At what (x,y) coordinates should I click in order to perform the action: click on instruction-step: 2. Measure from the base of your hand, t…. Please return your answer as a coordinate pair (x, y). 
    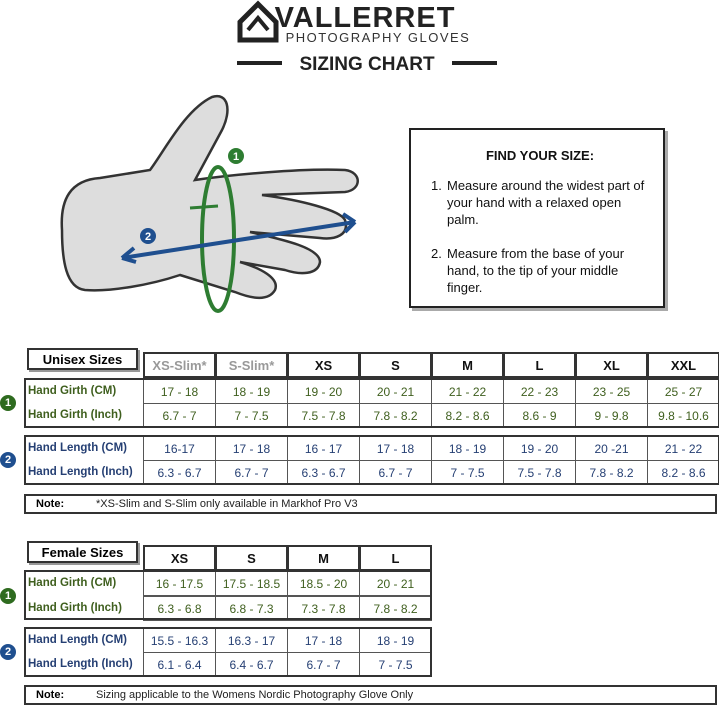
    Looking at the image, I should click on (540, 270).